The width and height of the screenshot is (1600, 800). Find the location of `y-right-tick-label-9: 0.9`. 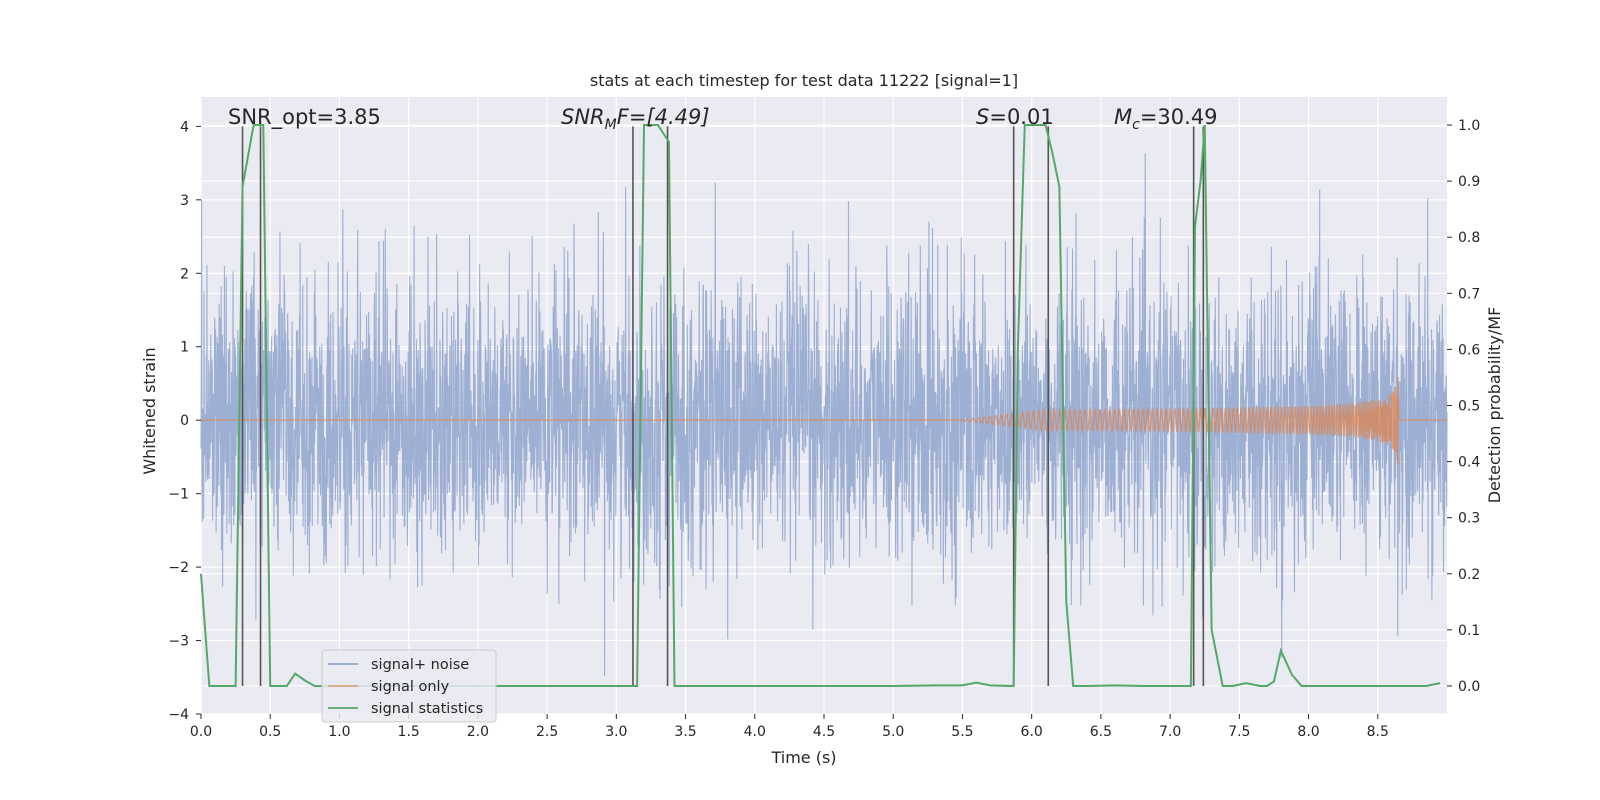

y-right-tick-label-9: 0.9 is located at coordinates (1469, 182).